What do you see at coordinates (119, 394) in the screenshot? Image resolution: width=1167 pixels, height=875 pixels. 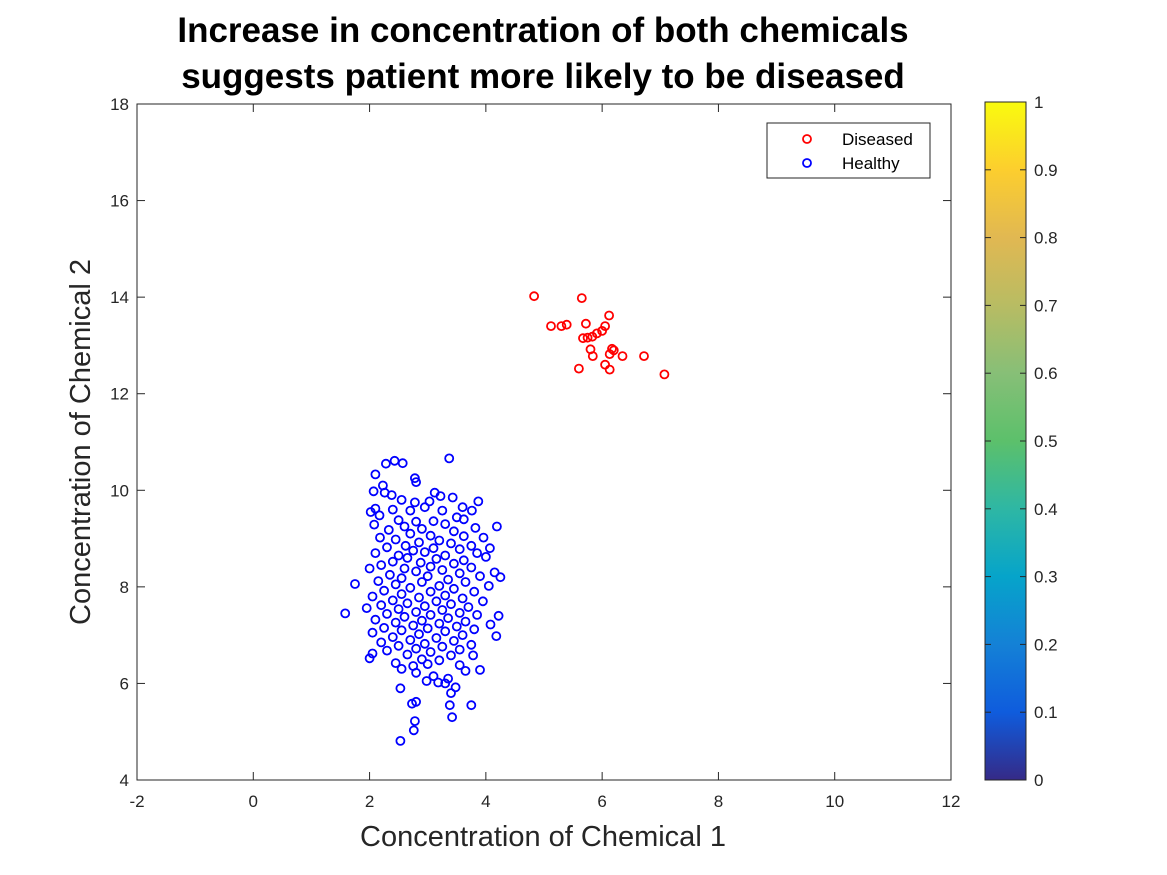 I see `y-tick-label: 12` at bounding box center [119, 394].